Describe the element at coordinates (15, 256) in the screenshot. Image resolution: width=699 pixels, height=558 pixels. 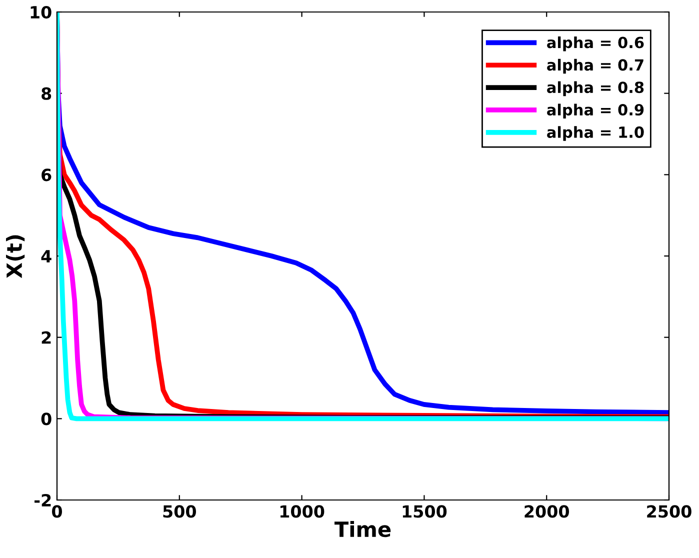
I see `y-axis-title: X(t)` at that location.